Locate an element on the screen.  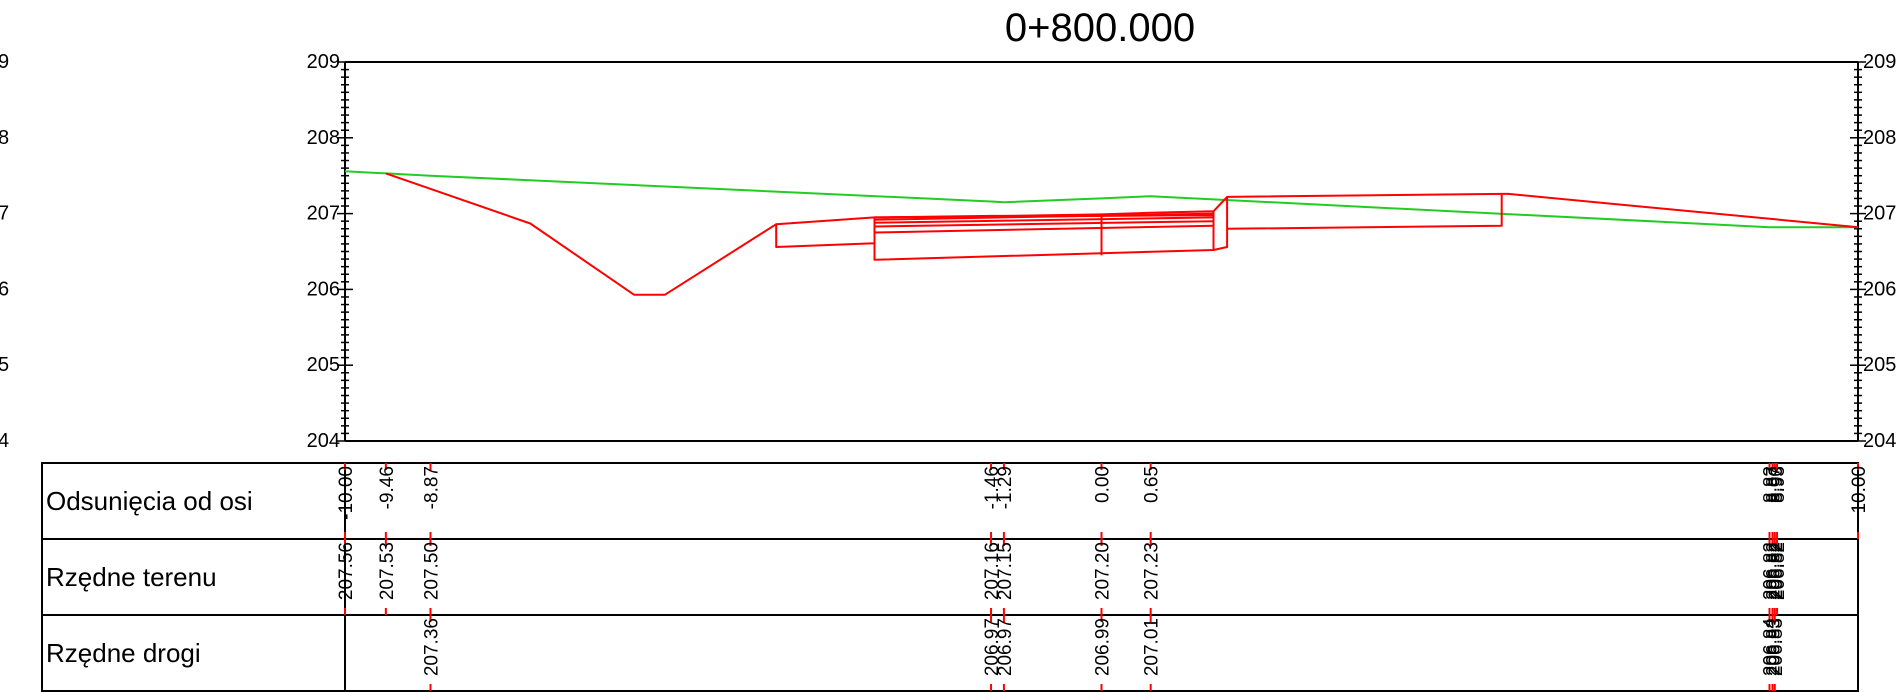
table-value: 206.84 is located at coordinates (1771, 647).